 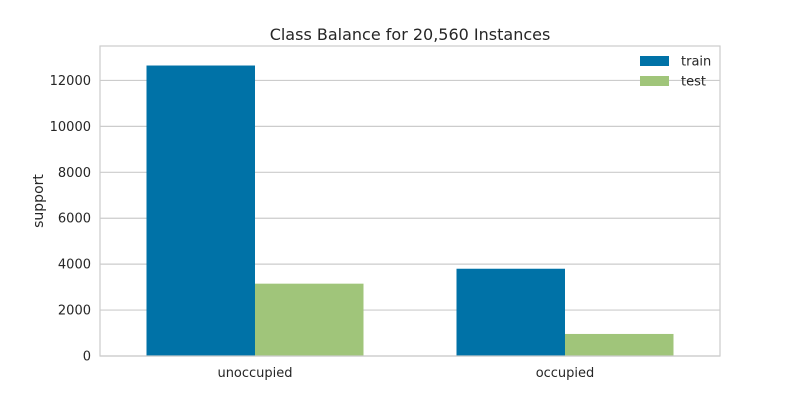 What do you see at coordinates (70, 81) in the screenshot?
I see `y-tick-label: 12000` at bounding box center [70, 81].